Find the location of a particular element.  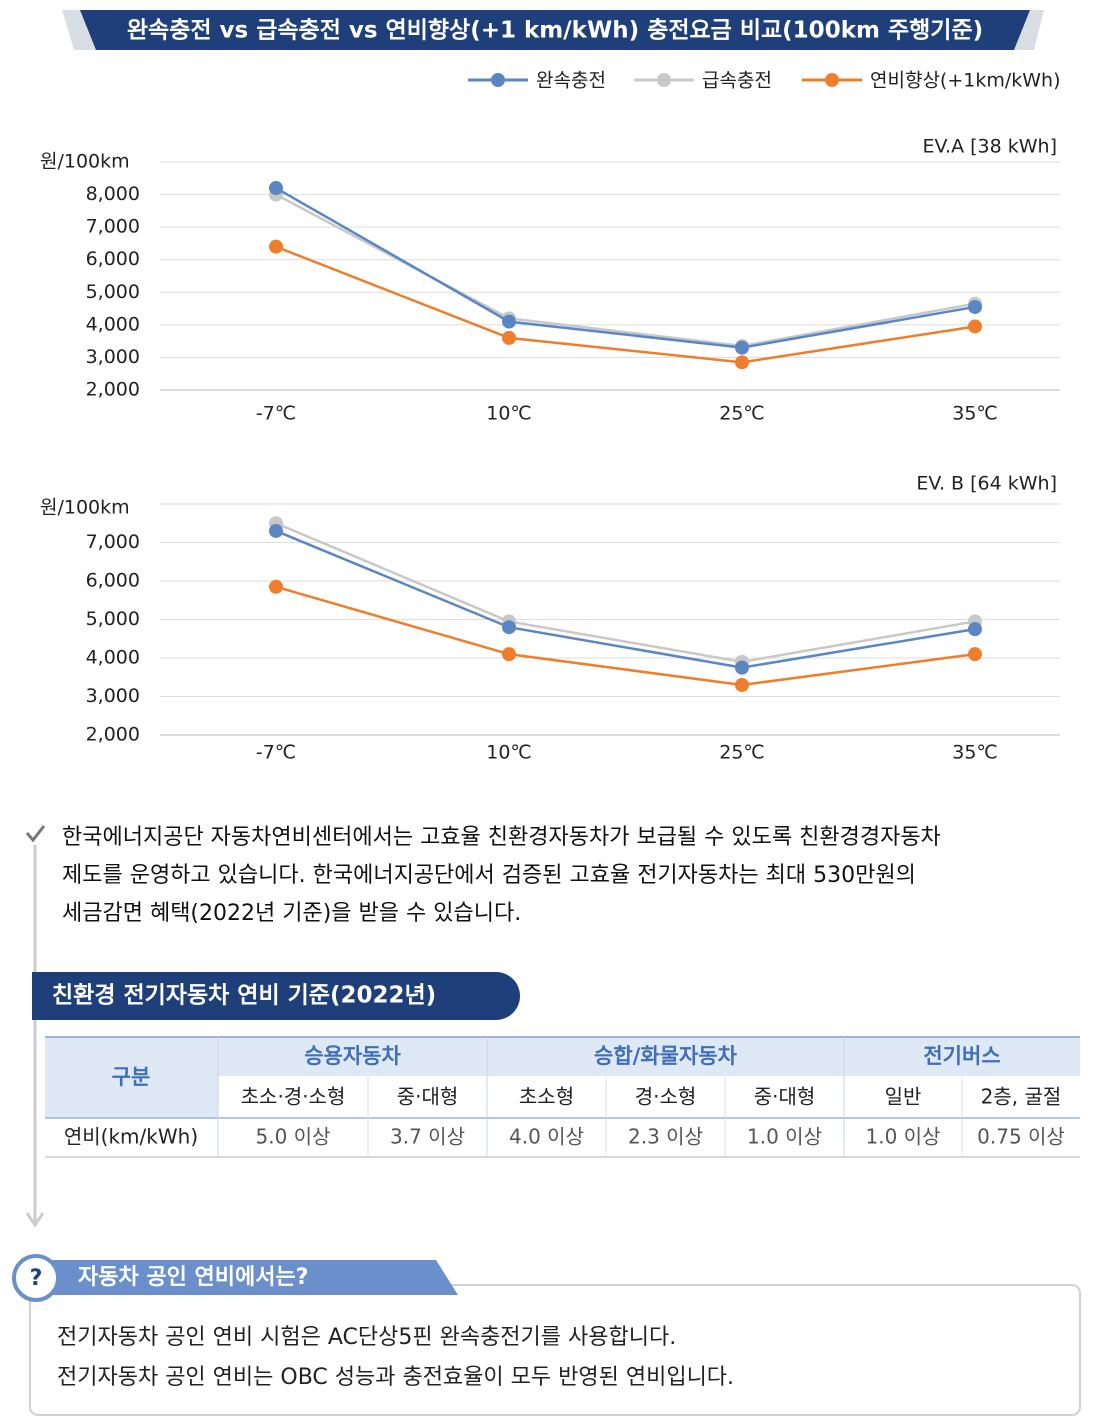

title-banner is located at coordinates (555, 30).